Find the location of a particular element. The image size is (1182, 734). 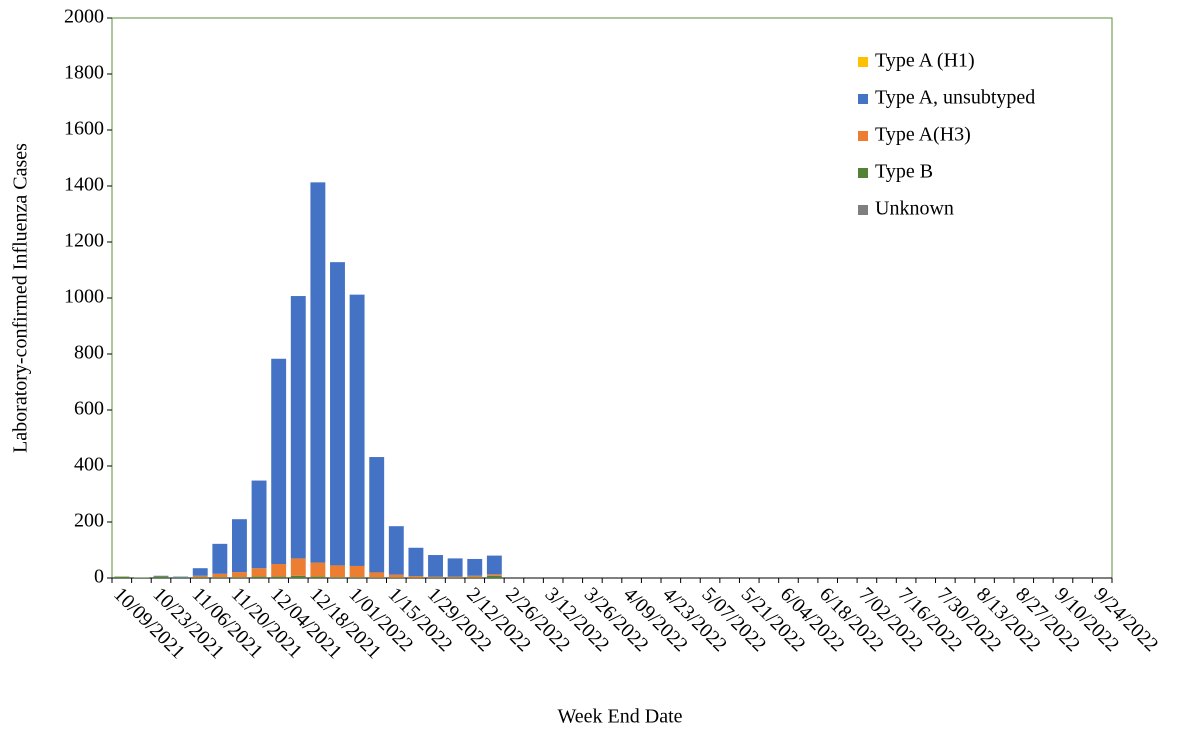

y-axis-label: Laboratory-confirmed Influenza Cases is located at coordinates (21, 298).